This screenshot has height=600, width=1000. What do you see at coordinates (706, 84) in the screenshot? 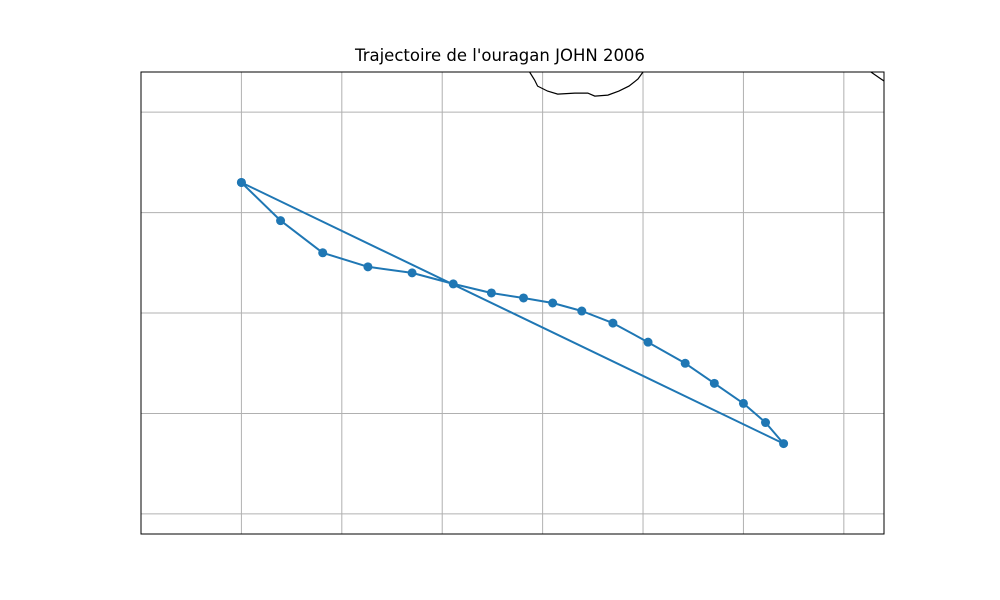
I see `coastline` at bounding box center [706, 84].